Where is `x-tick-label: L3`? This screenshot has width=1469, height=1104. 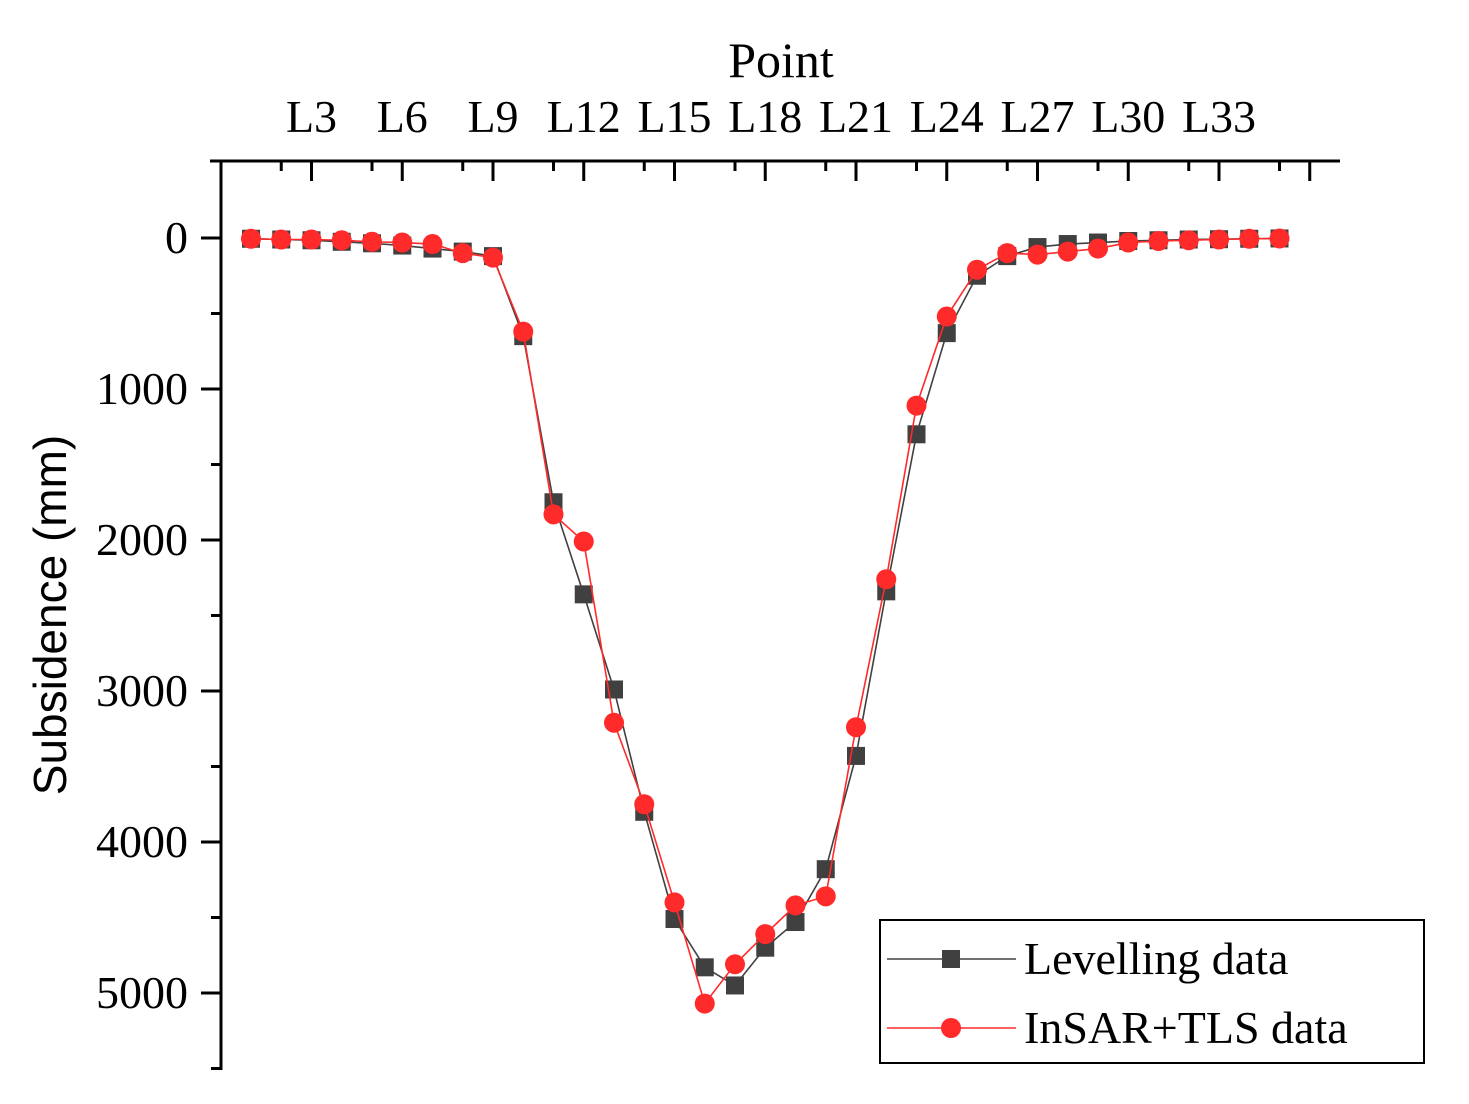
x-tick-label: L3 is located at coordinates (311, 116).